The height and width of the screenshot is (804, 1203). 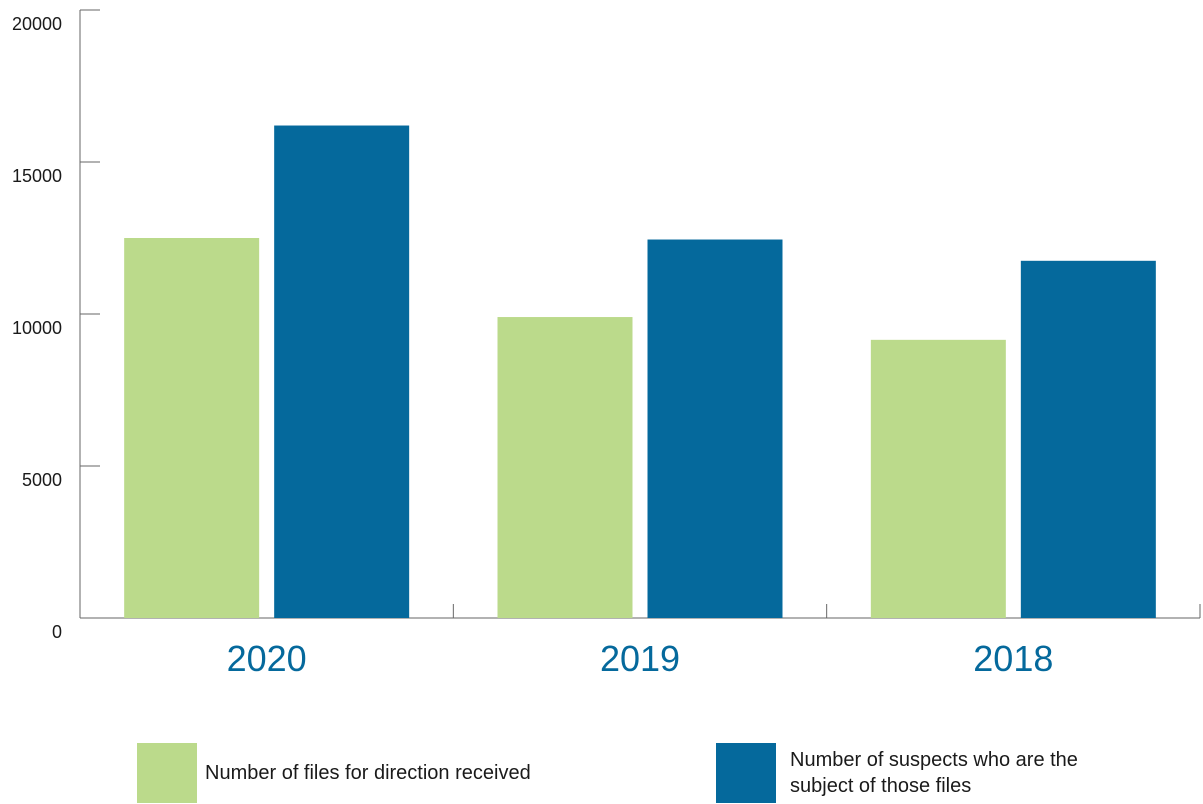 What do you see at coordinates (714, 641) in the screenshot?
I see `x-axis-ticks: 2020 2019 2018` at bounding box center [714, 641].